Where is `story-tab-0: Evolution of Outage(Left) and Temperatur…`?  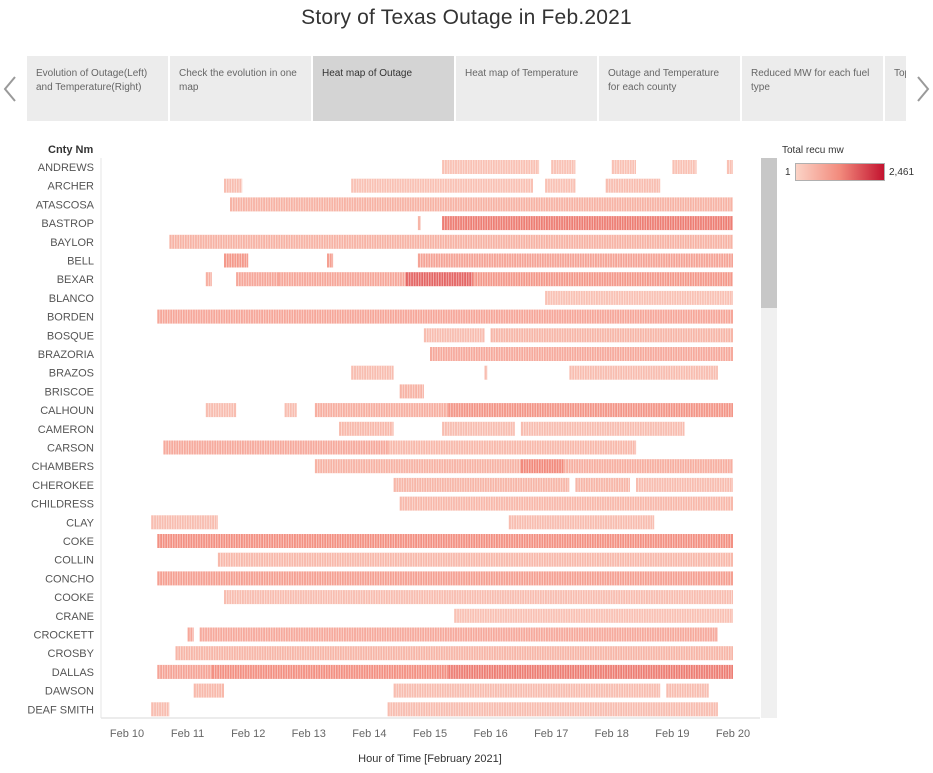 story-tab-0: Evolution of Outage(Left) and Temperatur… is located at coordinates (97, 88).